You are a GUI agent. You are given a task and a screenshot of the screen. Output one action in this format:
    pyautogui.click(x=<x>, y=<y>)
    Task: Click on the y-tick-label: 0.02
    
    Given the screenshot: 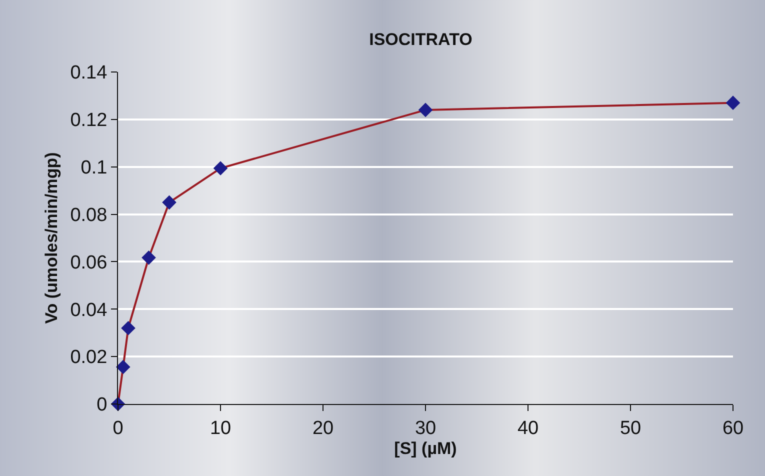 What is the action you would take?
    pyautogui.click(x=89, y=357)
    